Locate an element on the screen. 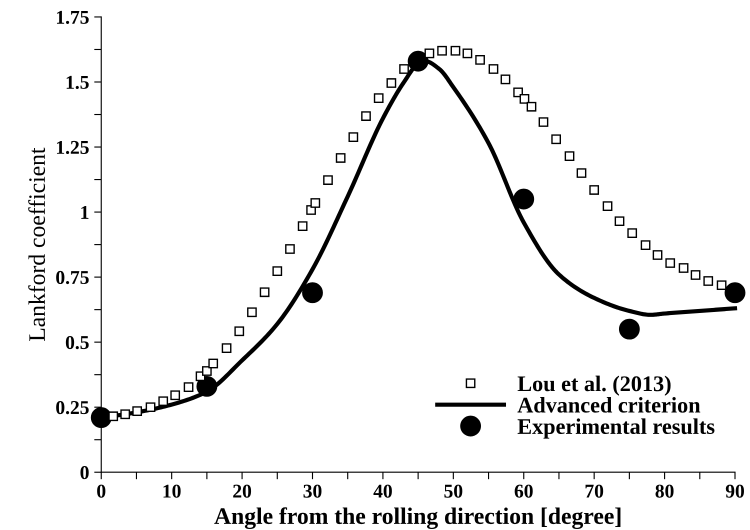  legend-label: Advanced criterion is located at coordinates (608, 405).